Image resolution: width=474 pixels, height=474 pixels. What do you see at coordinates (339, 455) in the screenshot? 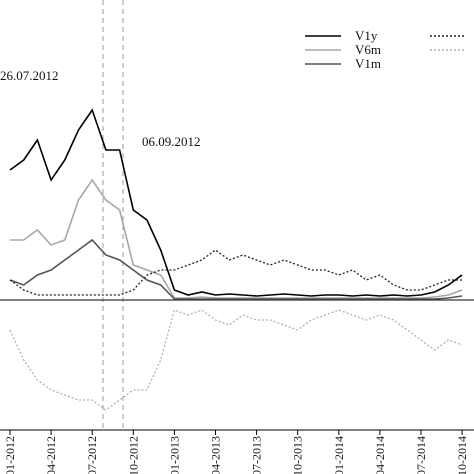
I see `x-tick-label: 01-2014` at bounding box center [339, 455].